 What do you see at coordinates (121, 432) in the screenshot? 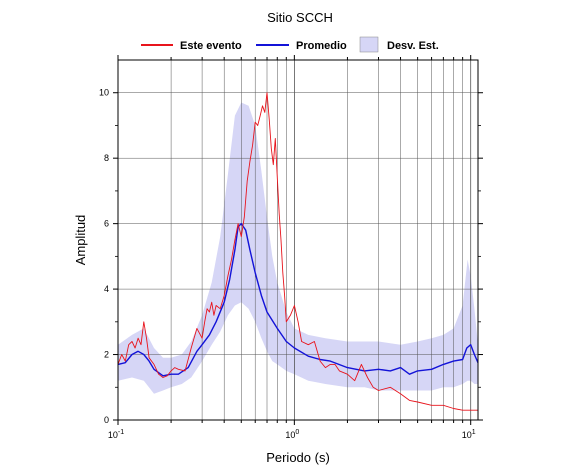
I see `x-tick-exponent: -1` at bounding box center [121, 432].